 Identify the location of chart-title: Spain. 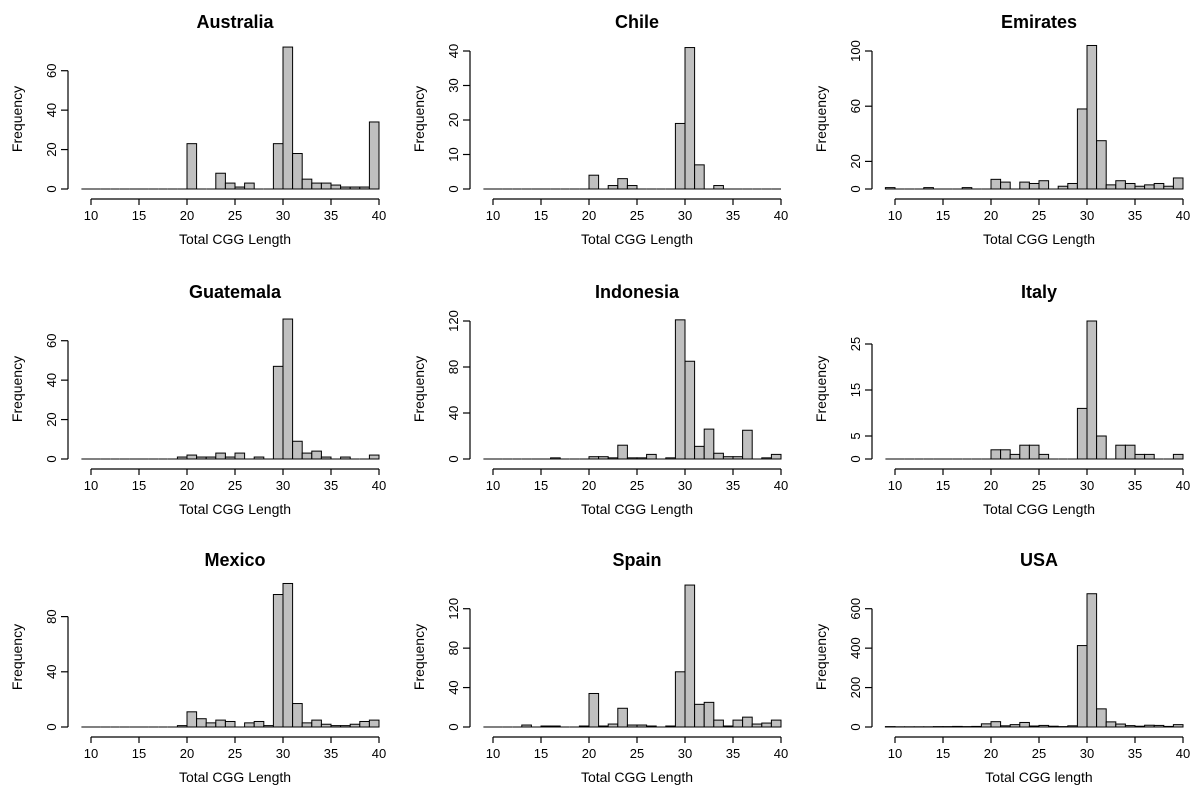
(636, 560).